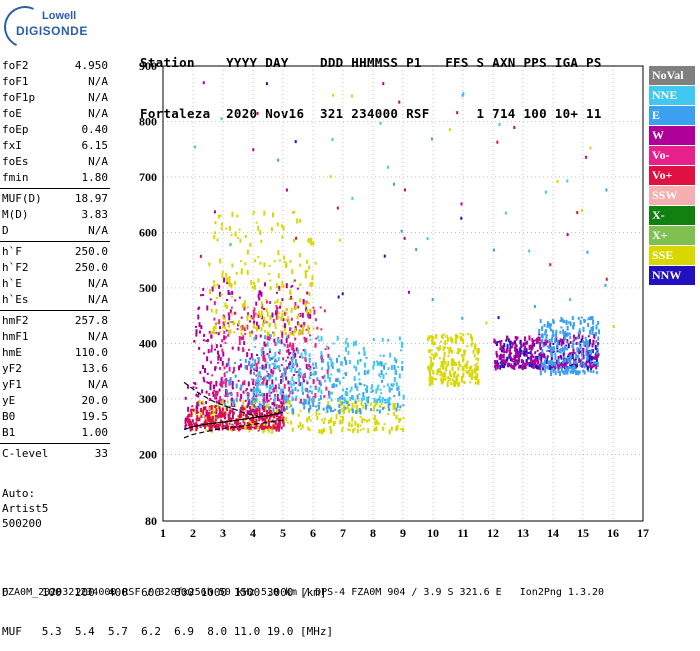  What do you see at coordinates (12, 145) in the screenshot?
I see `param-name: fxI` at bounding box center [12, 145].